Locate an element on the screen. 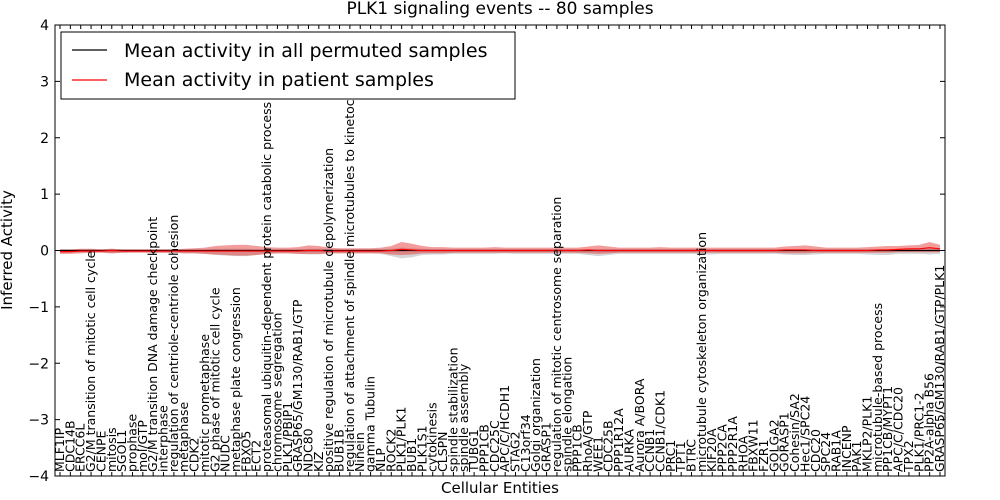 Image resolution: width=1000 pixels, height=500 pixels. category-label: MKLP2/PLK1 is located at coordinates (867, 434).